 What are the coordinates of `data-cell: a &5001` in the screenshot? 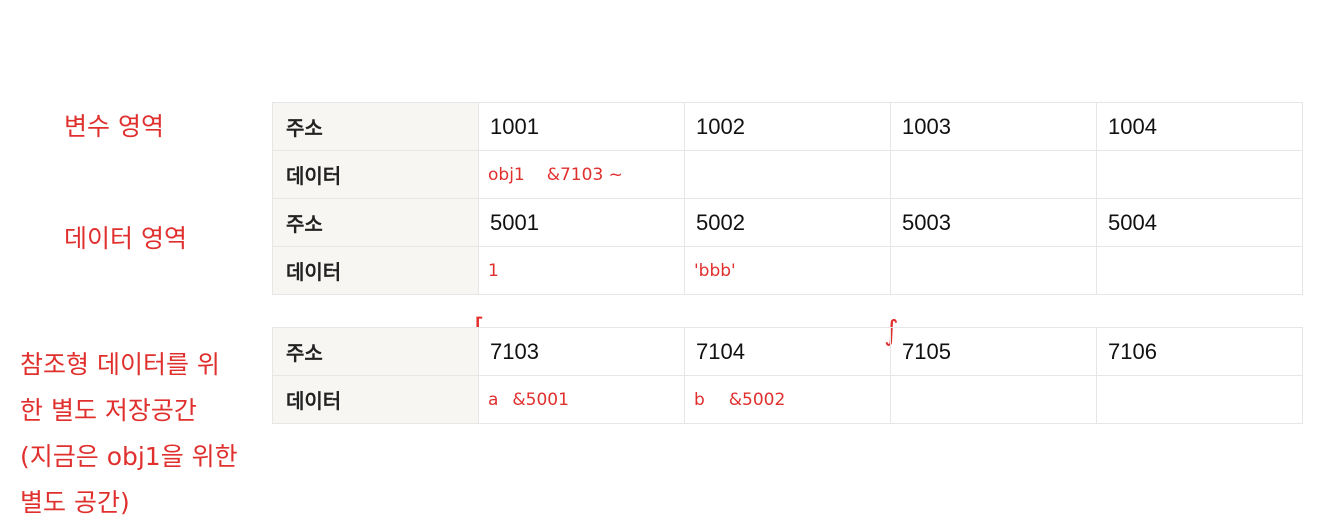 It's located at (581, 399).